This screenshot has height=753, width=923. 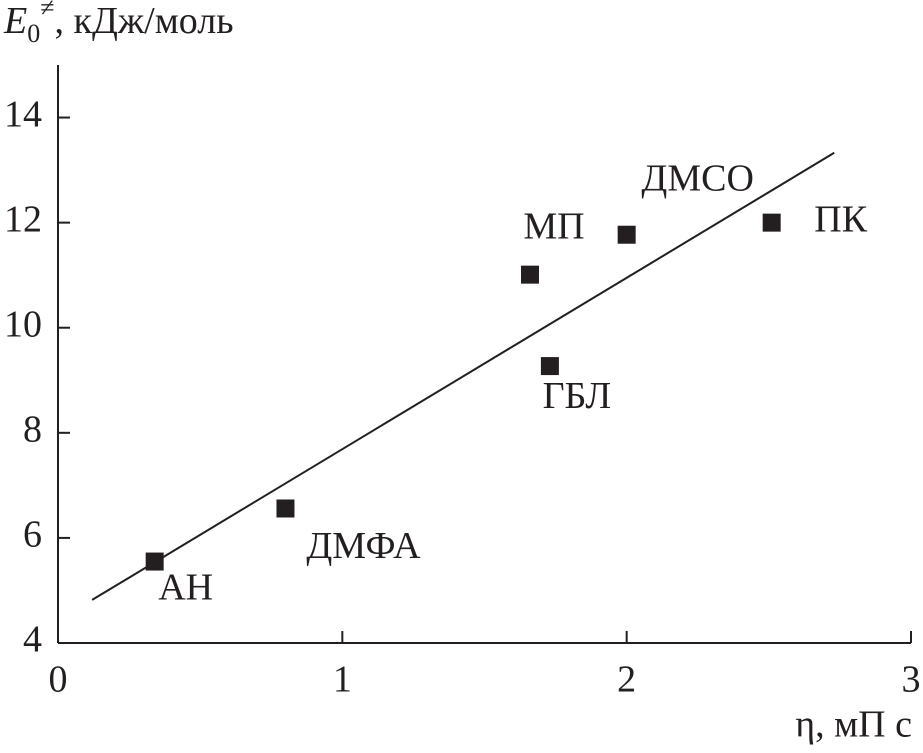 What do you see at coordinates (58, 680) in the screenshot?
I see `x-tick-label: 0` at bounding box center [58, 680].